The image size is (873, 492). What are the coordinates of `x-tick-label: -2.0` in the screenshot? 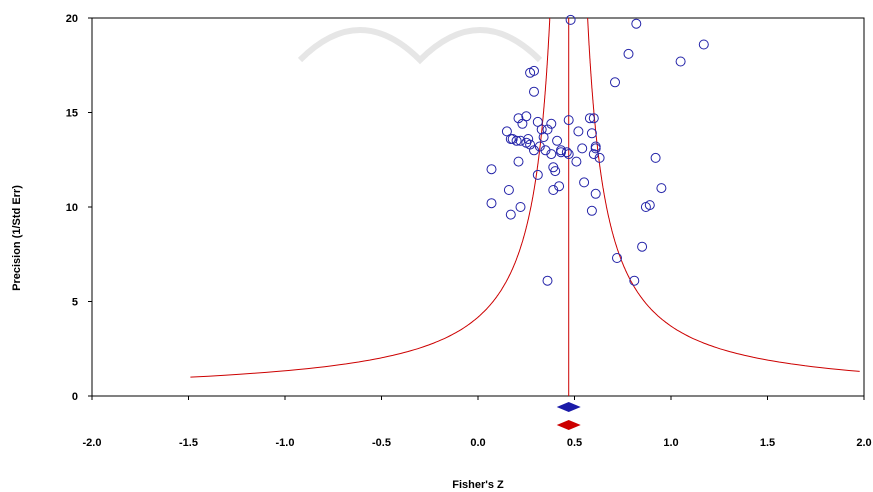 It's located at (92, 443).